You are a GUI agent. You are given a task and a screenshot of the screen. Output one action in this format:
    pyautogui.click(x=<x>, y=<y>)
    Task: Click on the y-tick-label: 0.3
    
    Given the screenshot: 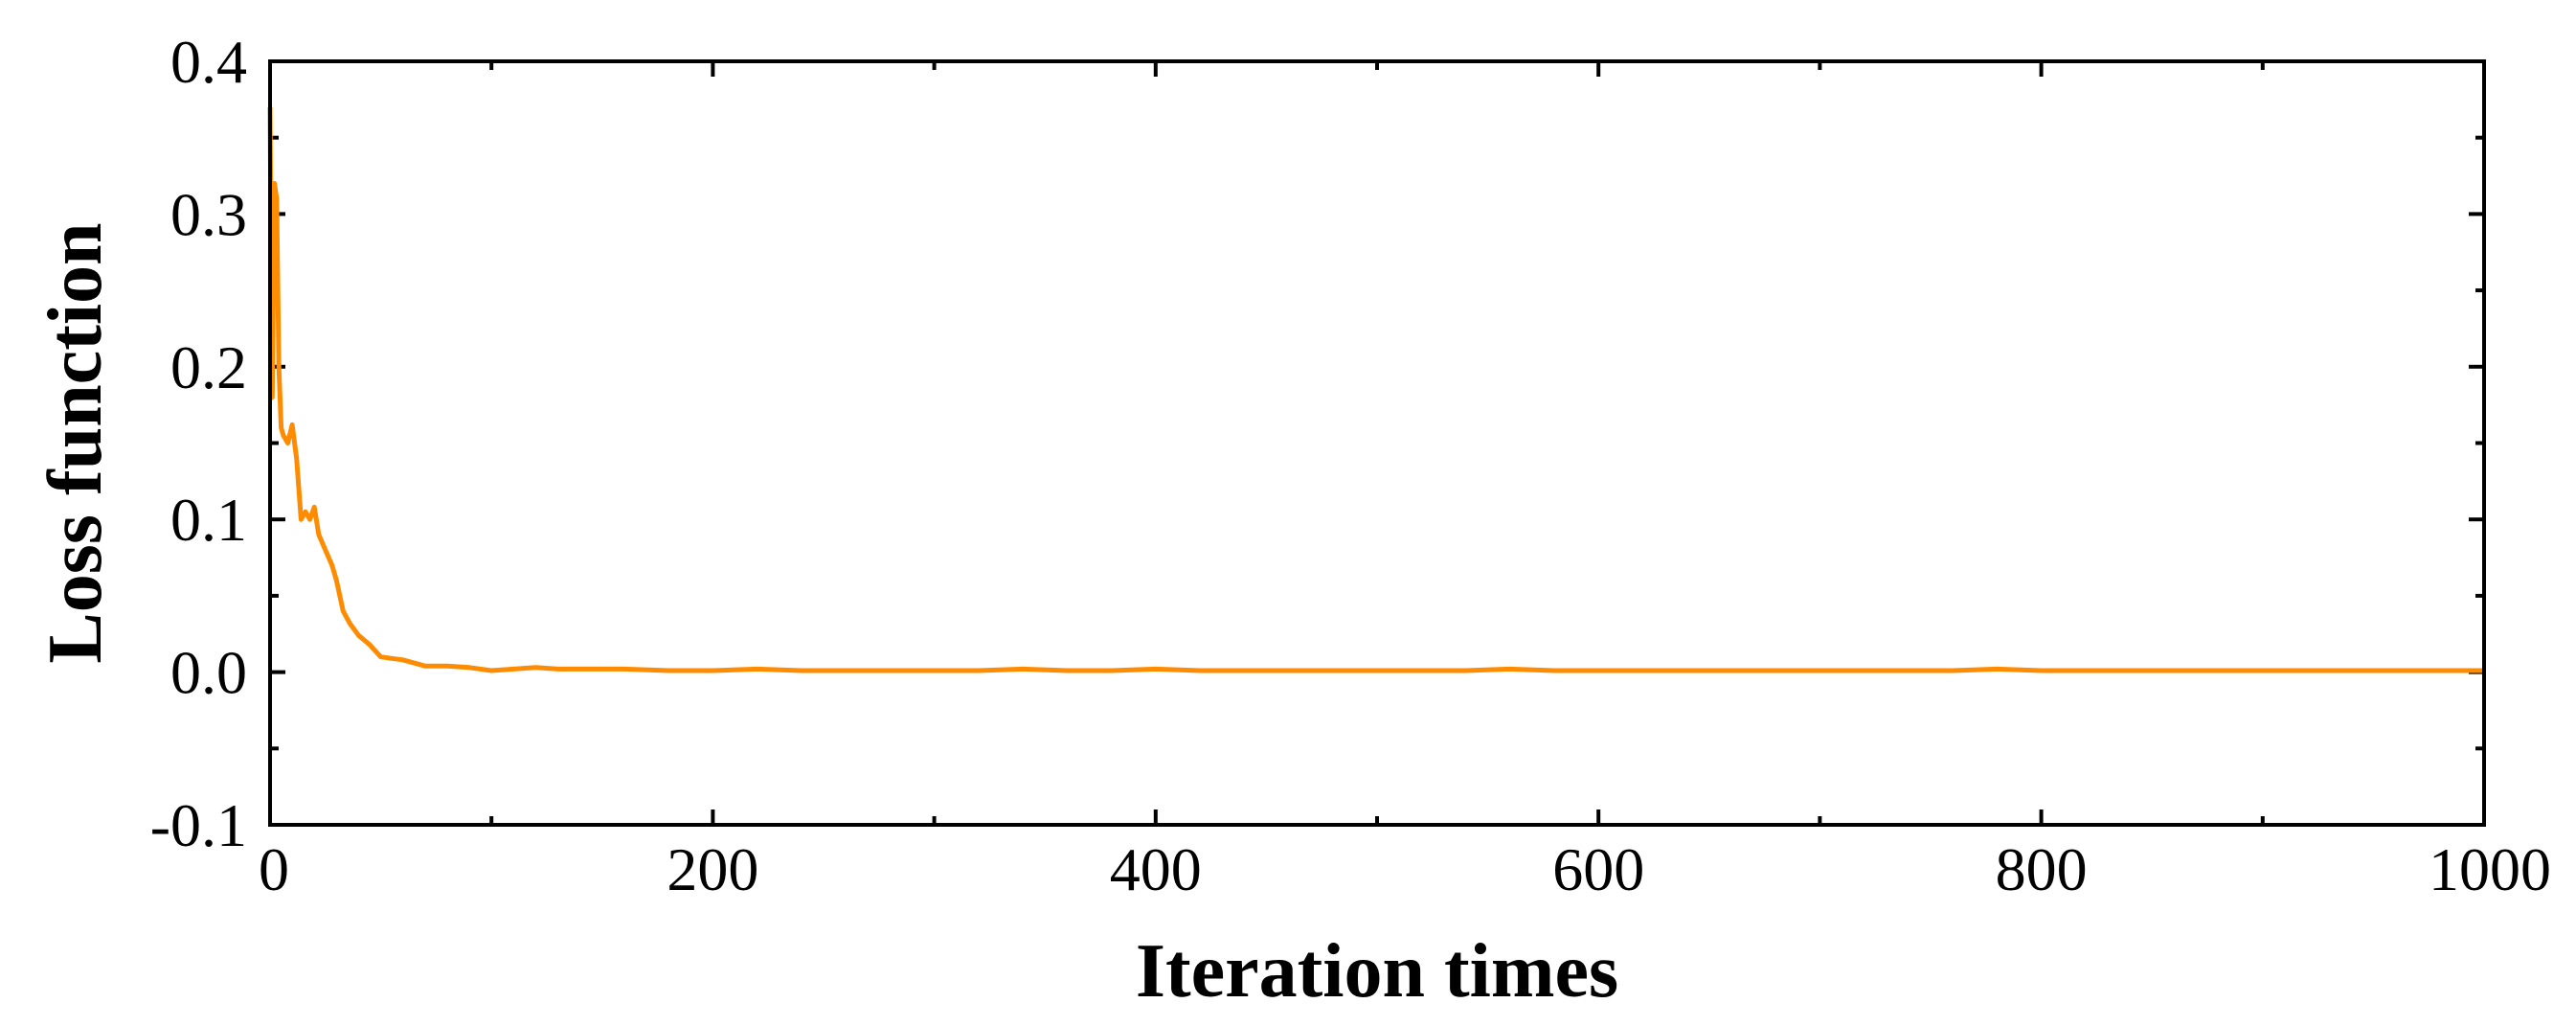 What is the action you would take?
    pyautogui.click(x=208, y=214)
    